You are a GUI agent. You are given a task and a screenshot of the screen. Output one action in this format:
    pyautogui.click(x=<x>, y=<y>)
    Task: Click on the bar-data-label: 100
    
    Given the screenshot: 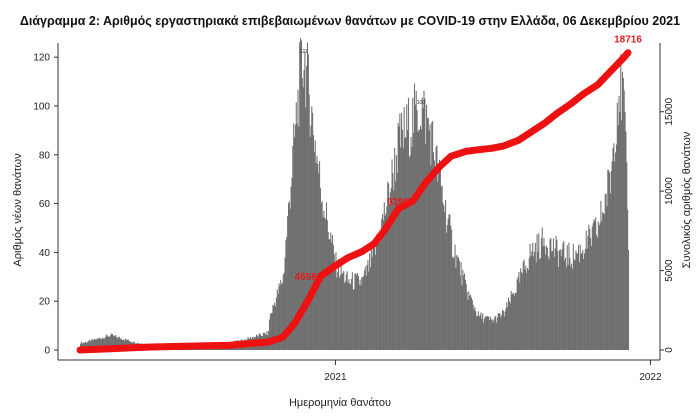 What is the action you would take?
    pyautogui.click(x=421, y=103)
    